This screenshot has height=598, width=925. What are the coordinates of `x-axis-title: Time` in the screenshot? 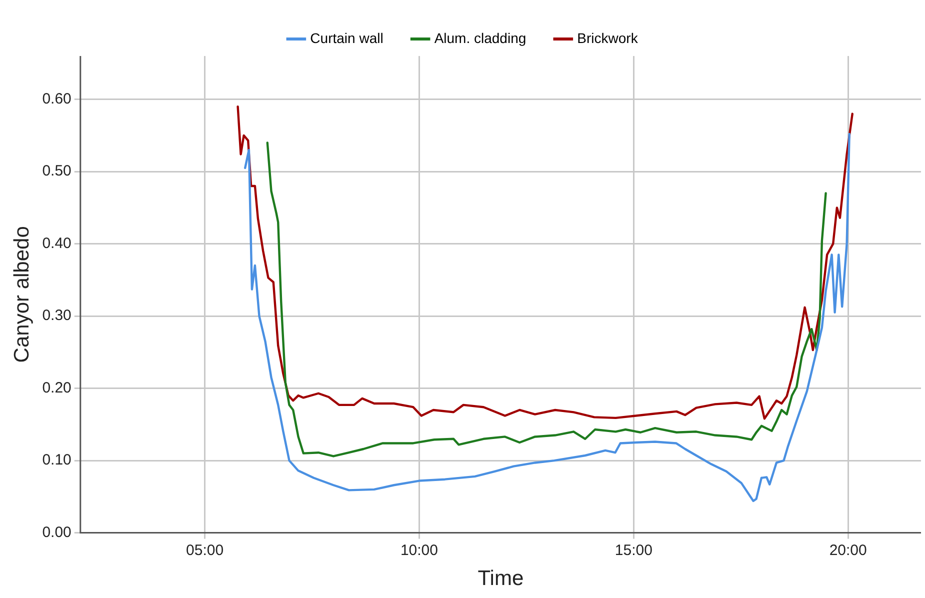 It's located at (501, 578).